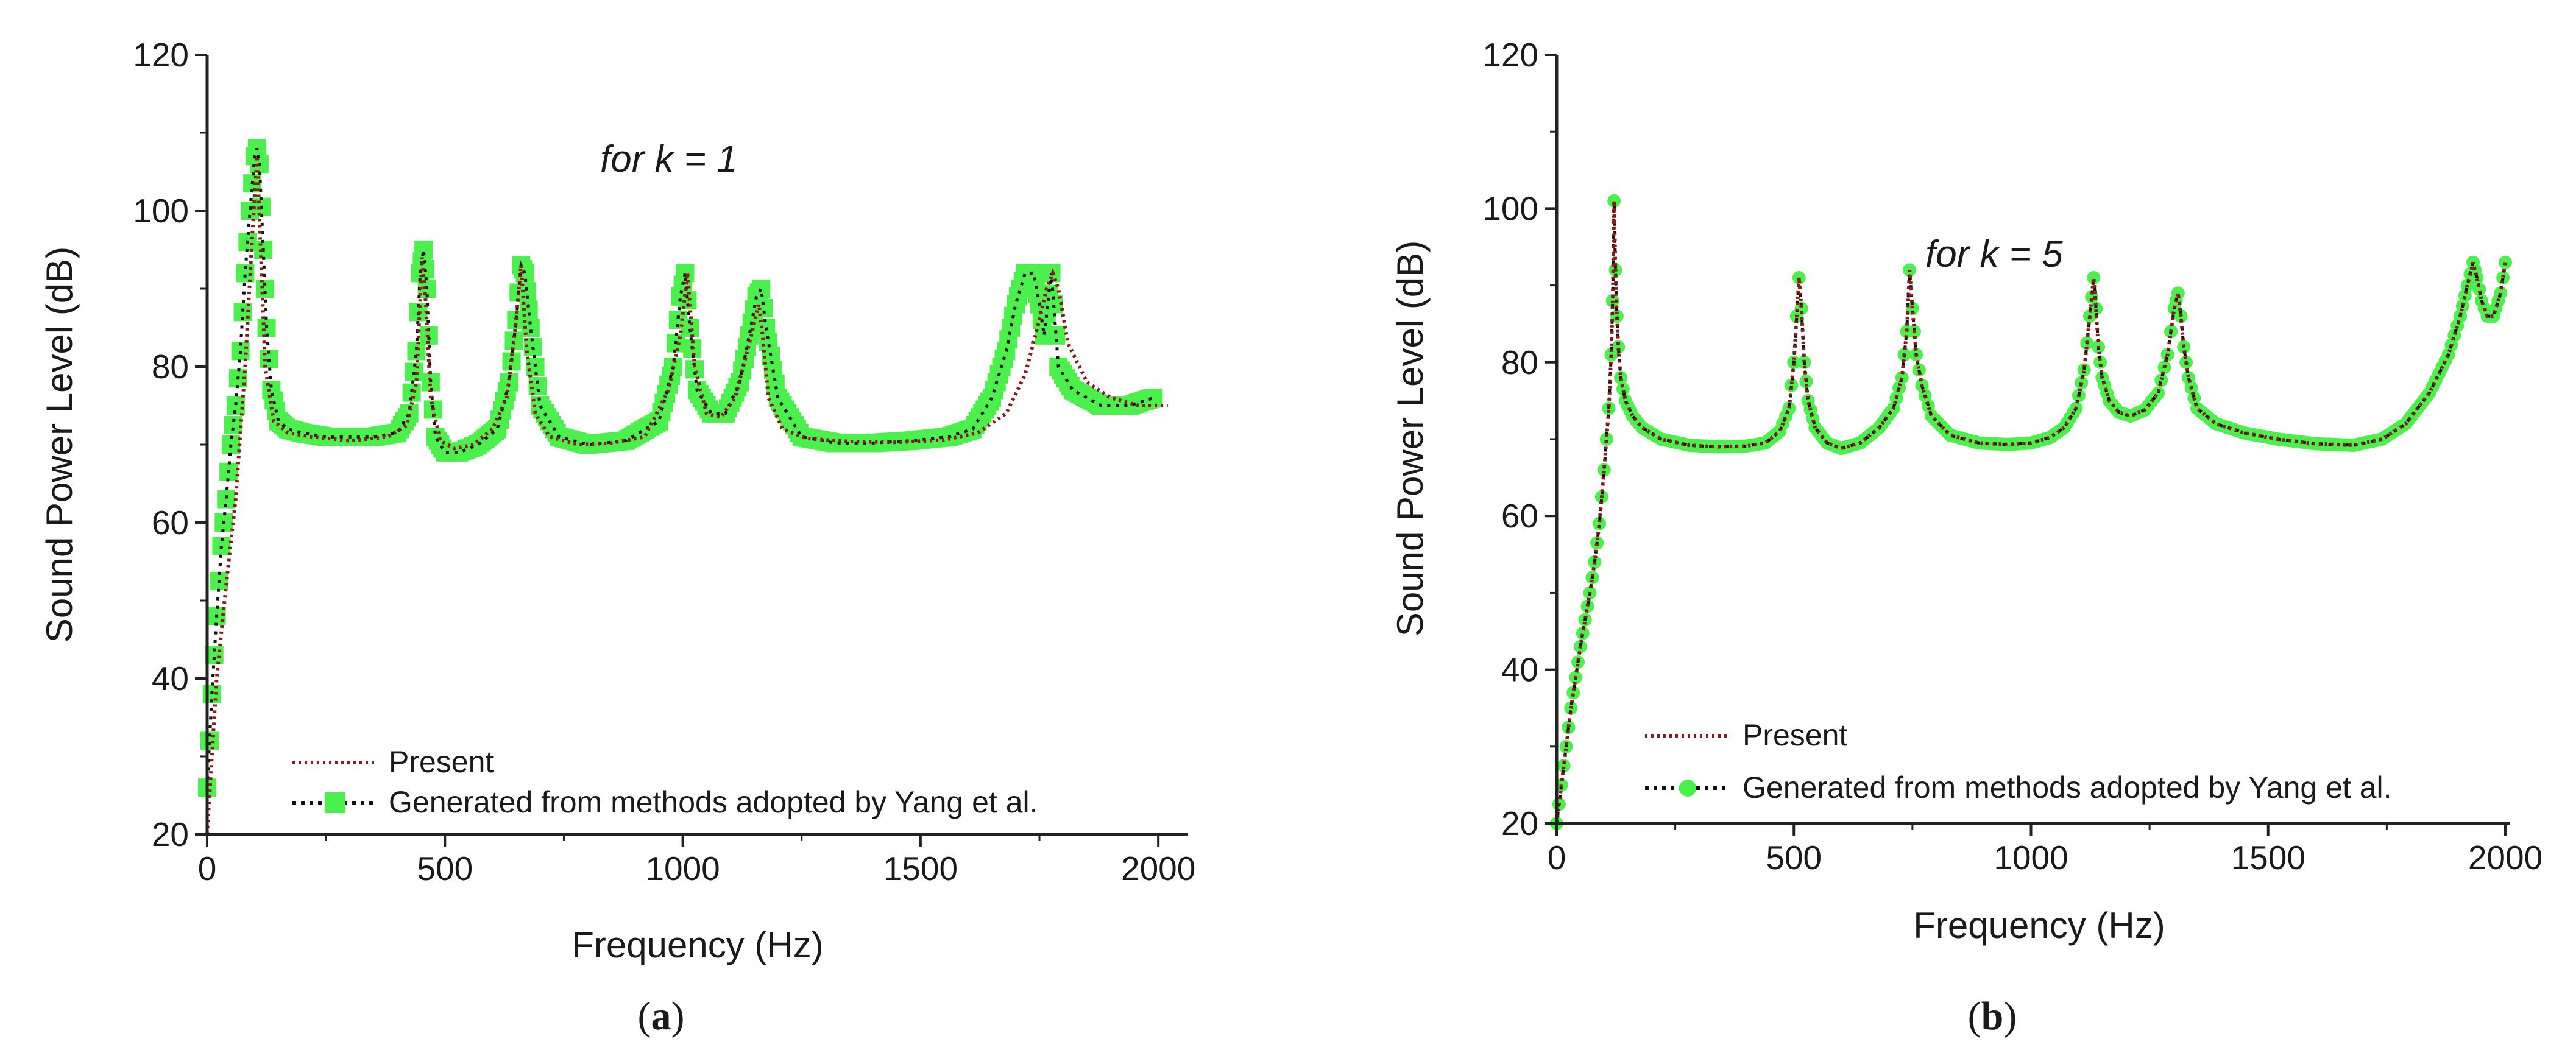 This screenshot has width=2576, height=1050. What do you see at coordinates (1687, 789) in the screenshot?
I see `panel-b-legend-yang-marker` at bounding box center [1687, 789].